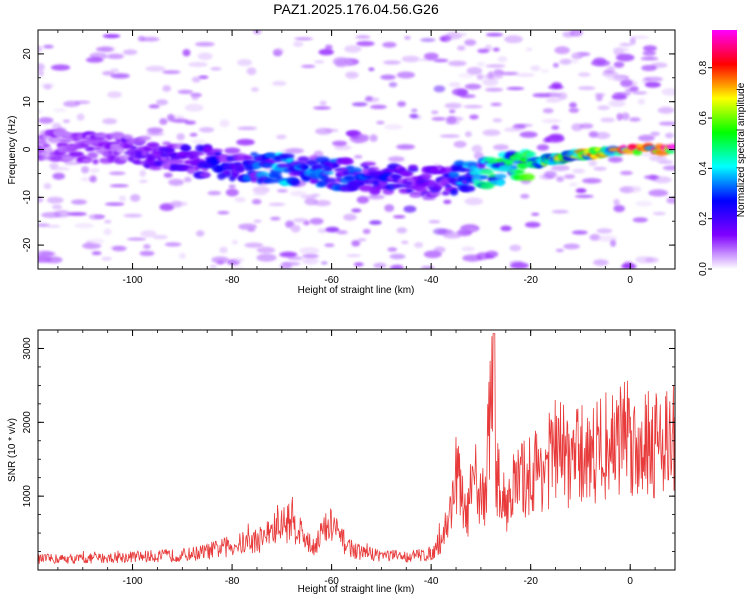 This screenshot has width=750, height=600. I want to click on y-tick-label: 1000, so click(27, 496).